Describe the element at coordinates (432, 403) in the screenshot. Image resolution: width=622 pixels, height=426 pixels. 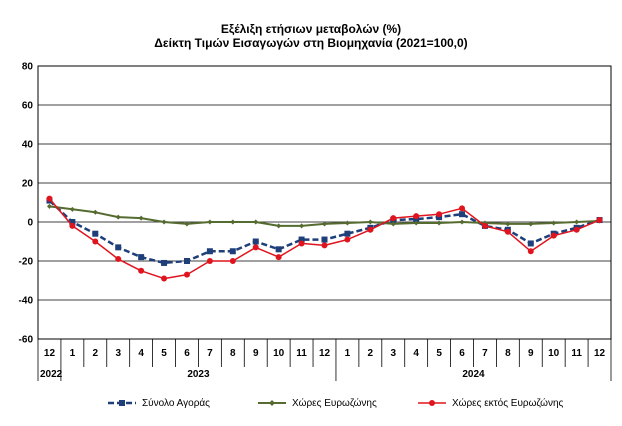
I see `legend-swatch-non-eurozone` at that location.